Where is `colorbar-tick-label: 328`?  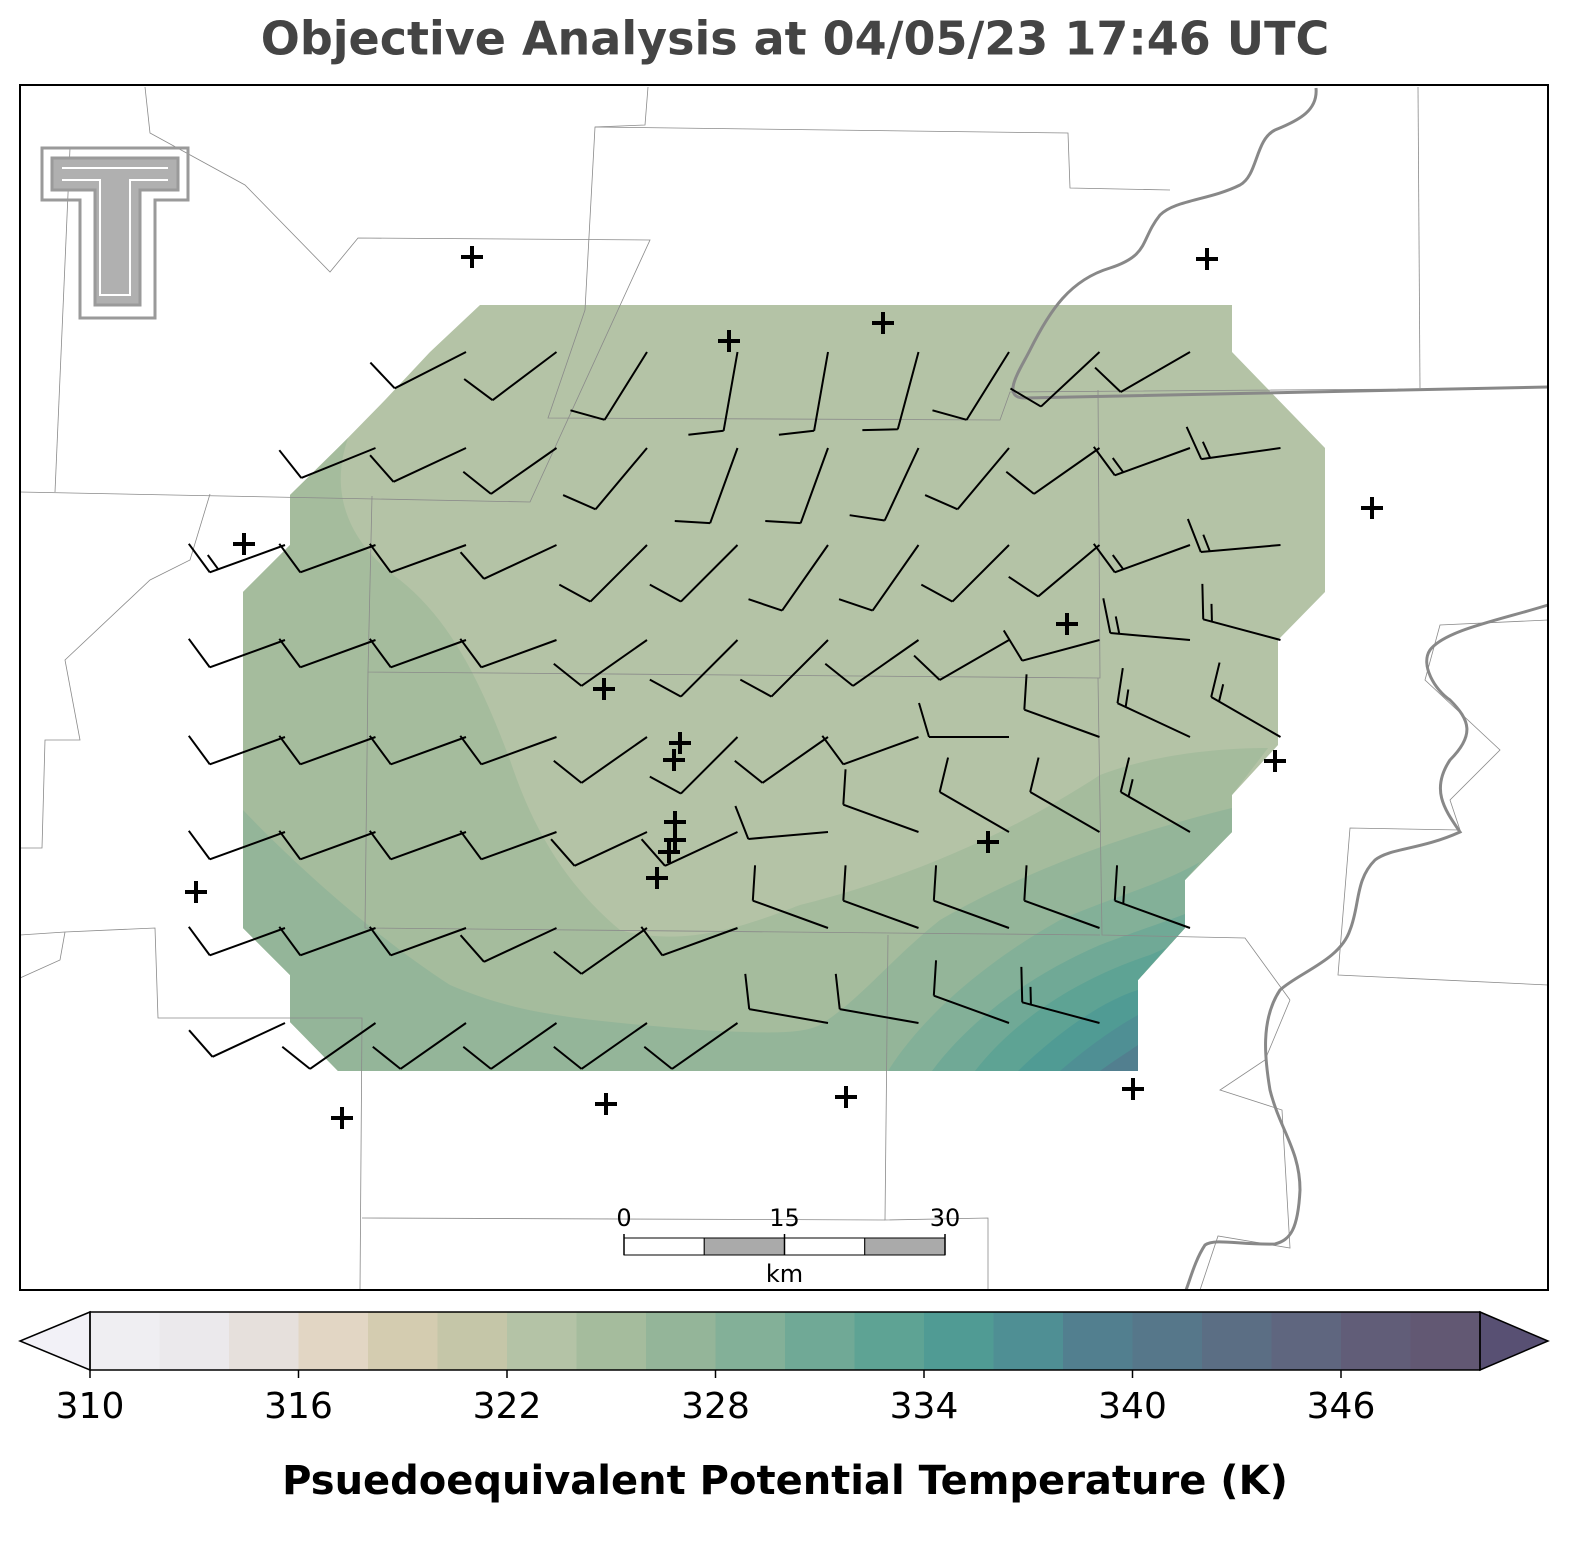 colorbar-tick-label: 328 is located at coordinates (715, 1406).